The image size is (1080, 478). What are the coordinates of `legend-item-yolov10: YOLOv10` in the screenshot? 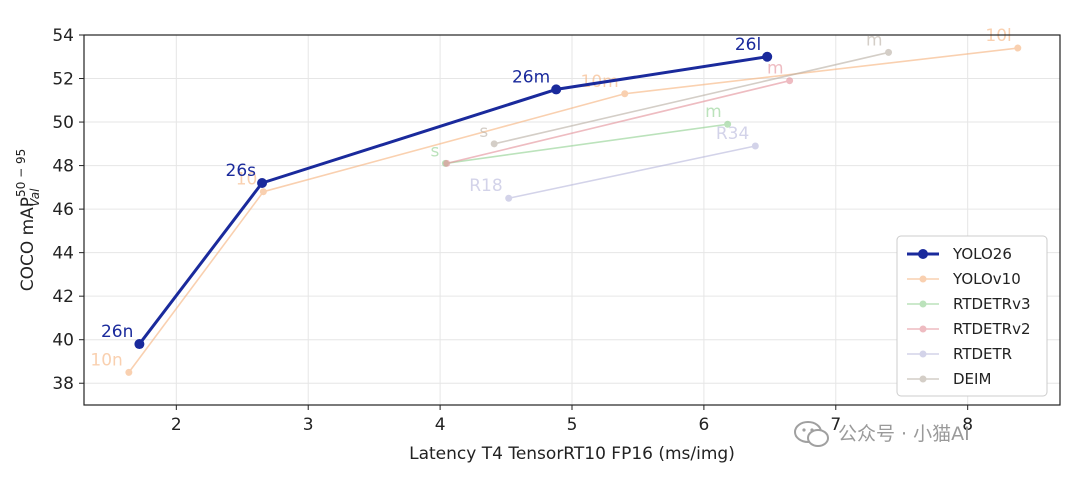 It's located at (964, 279).